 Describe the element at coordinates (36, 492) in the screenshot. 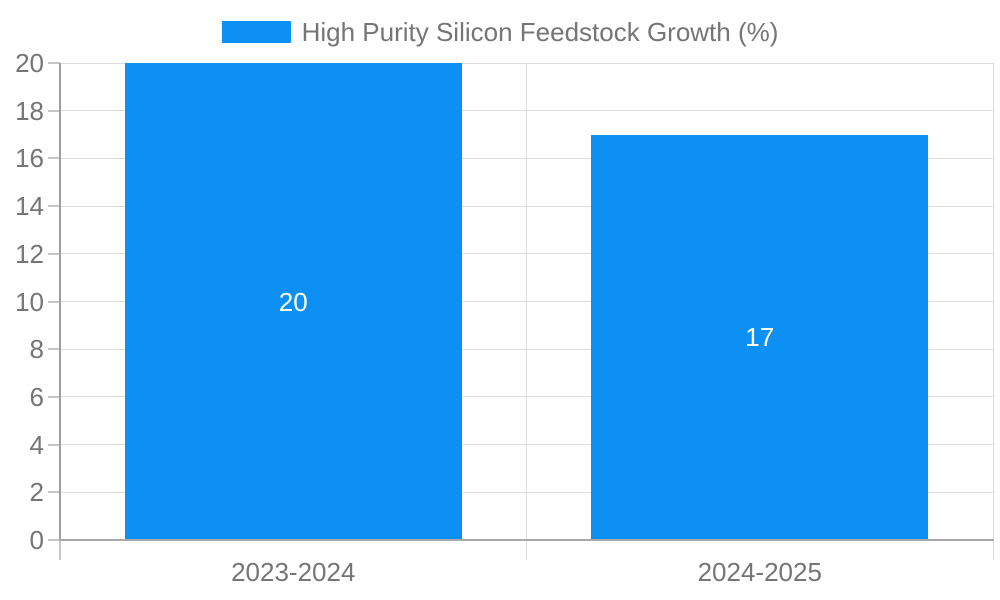

I see `y-tick-label: 2` at that location.